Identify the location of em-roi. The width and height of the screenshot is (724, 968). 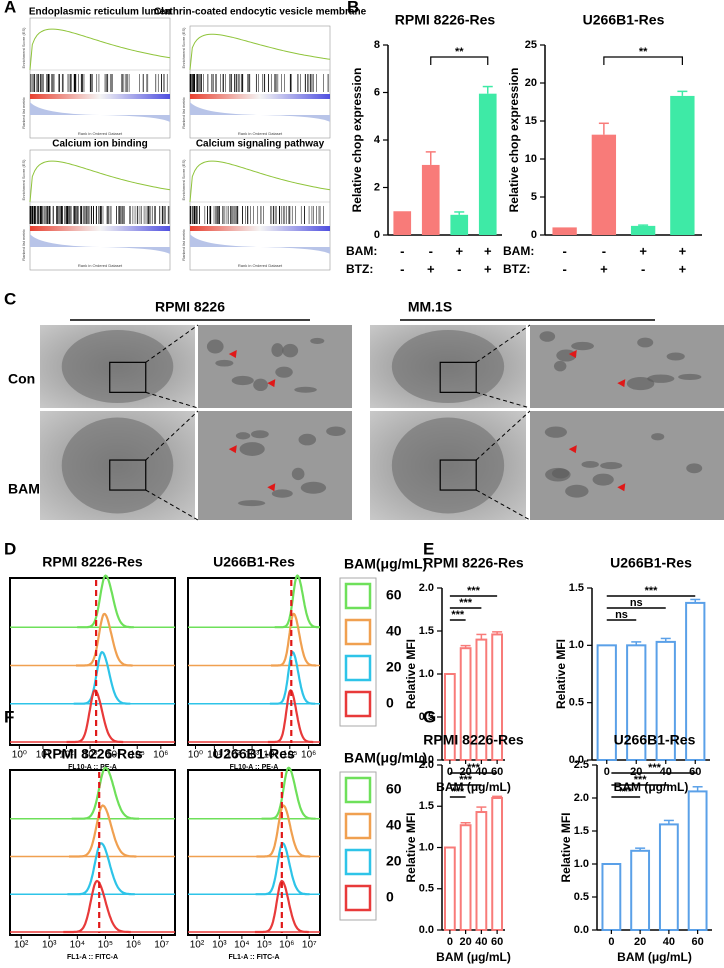
(458, 377).